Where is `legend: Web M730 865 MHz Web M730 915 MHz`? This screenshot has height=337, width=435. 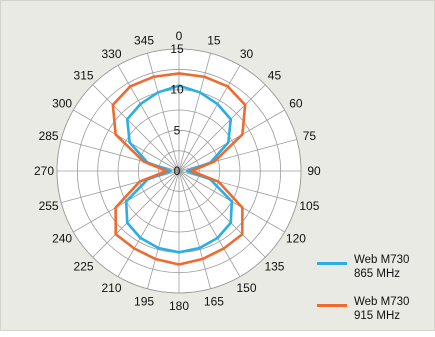
legend: Web M730 865 MHz Web M730 915 MHz is located at coordinates (376, 295).